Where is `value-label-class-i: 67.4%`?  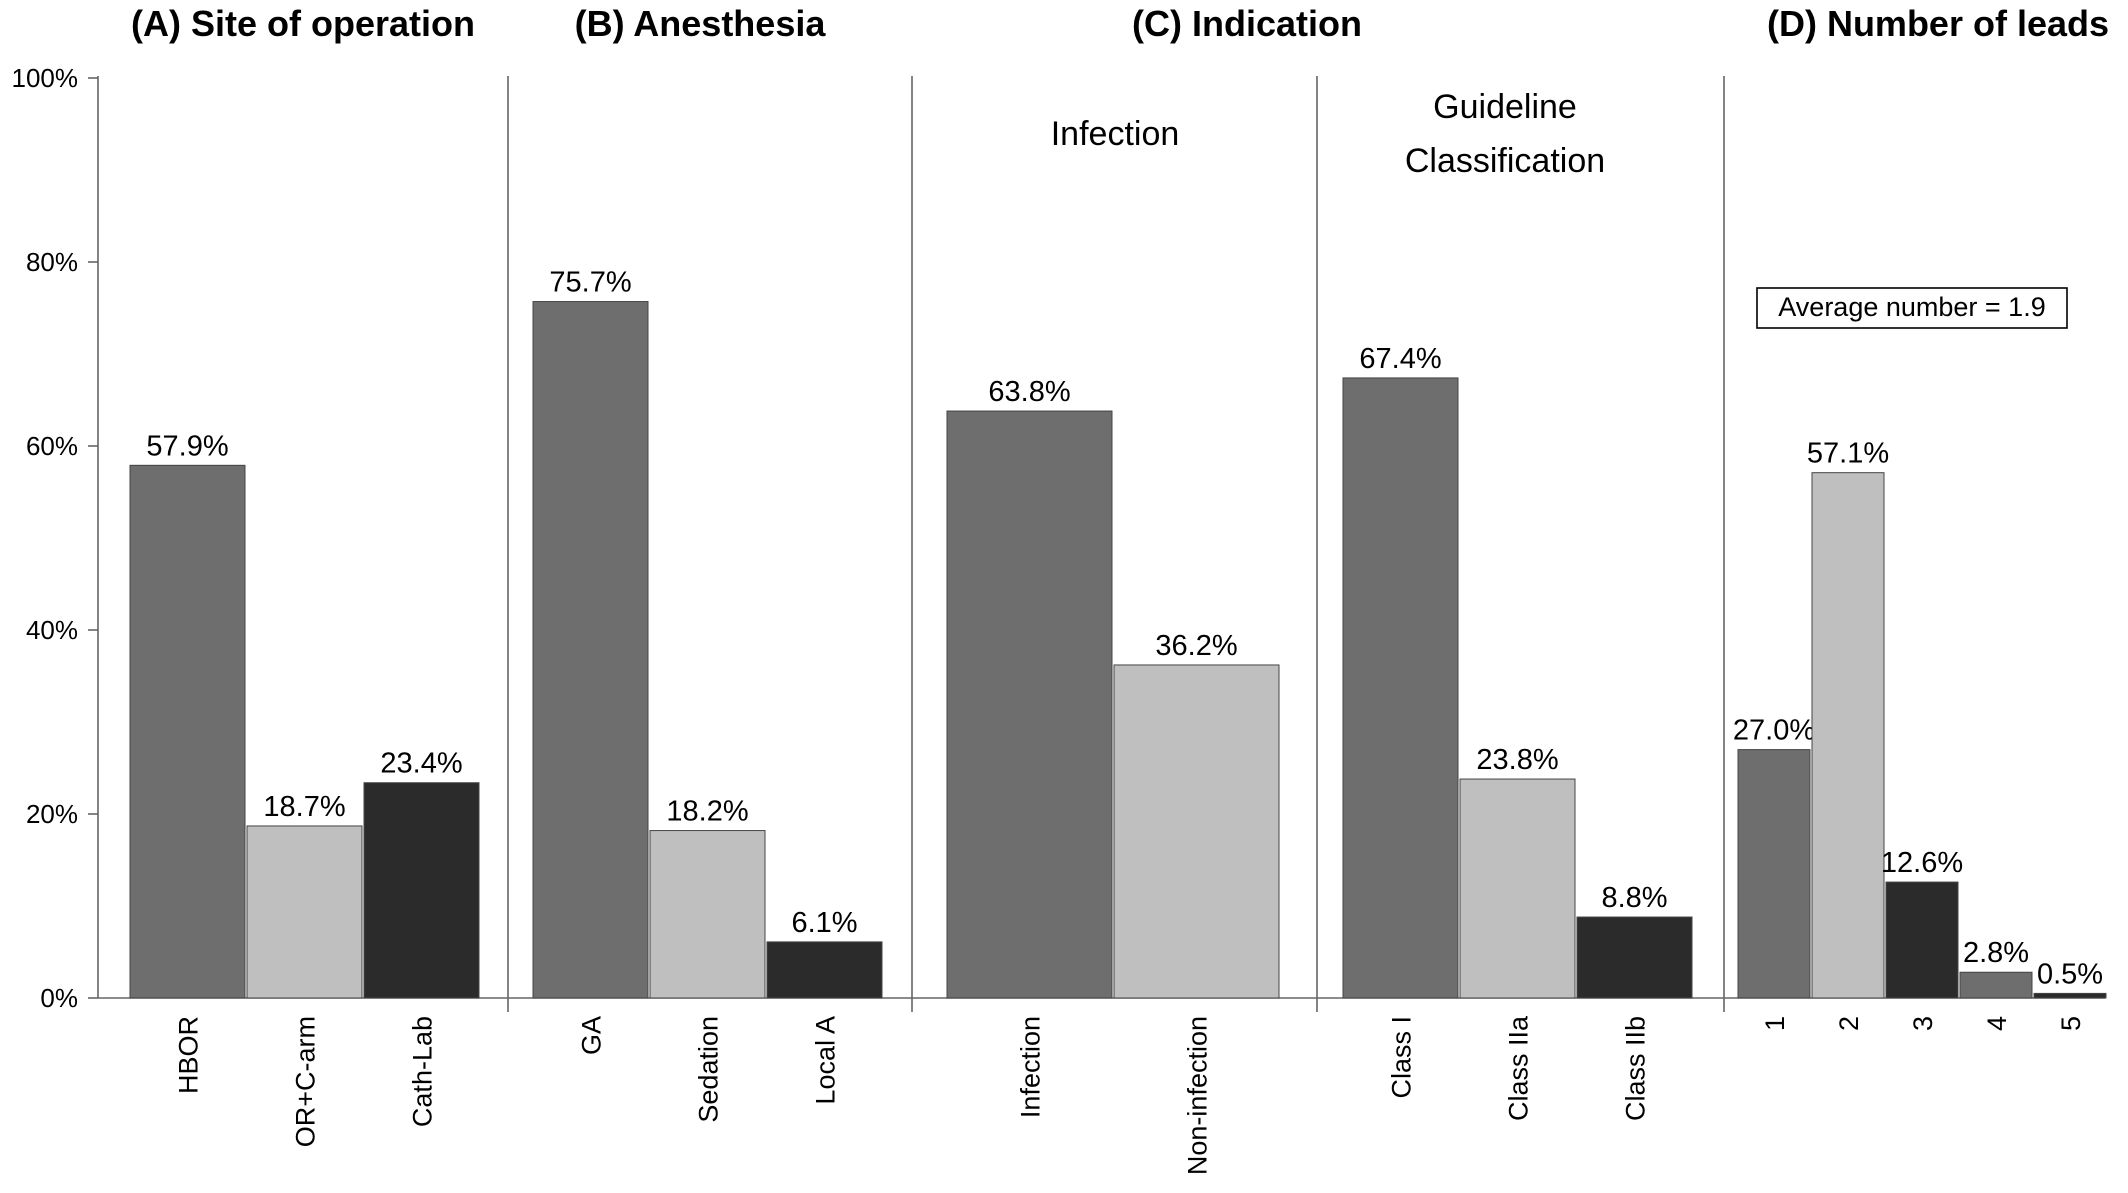 value-label-class-i: 67.4% is located at coordinates (1400, 359).